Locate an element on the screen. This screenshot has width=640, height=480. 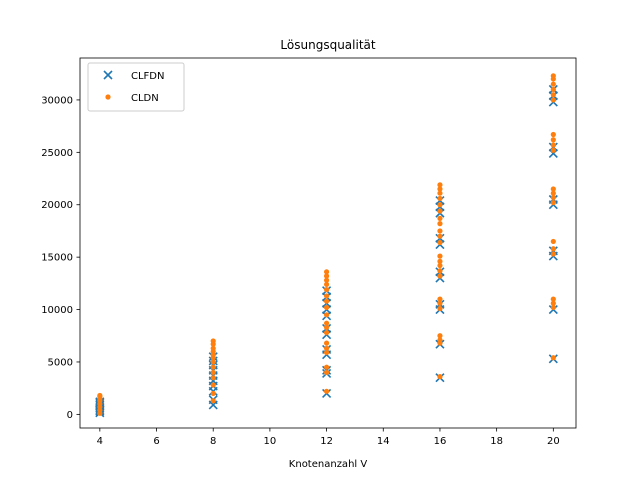
y-tick-label: 25000 is located at coordinates (57, 153).